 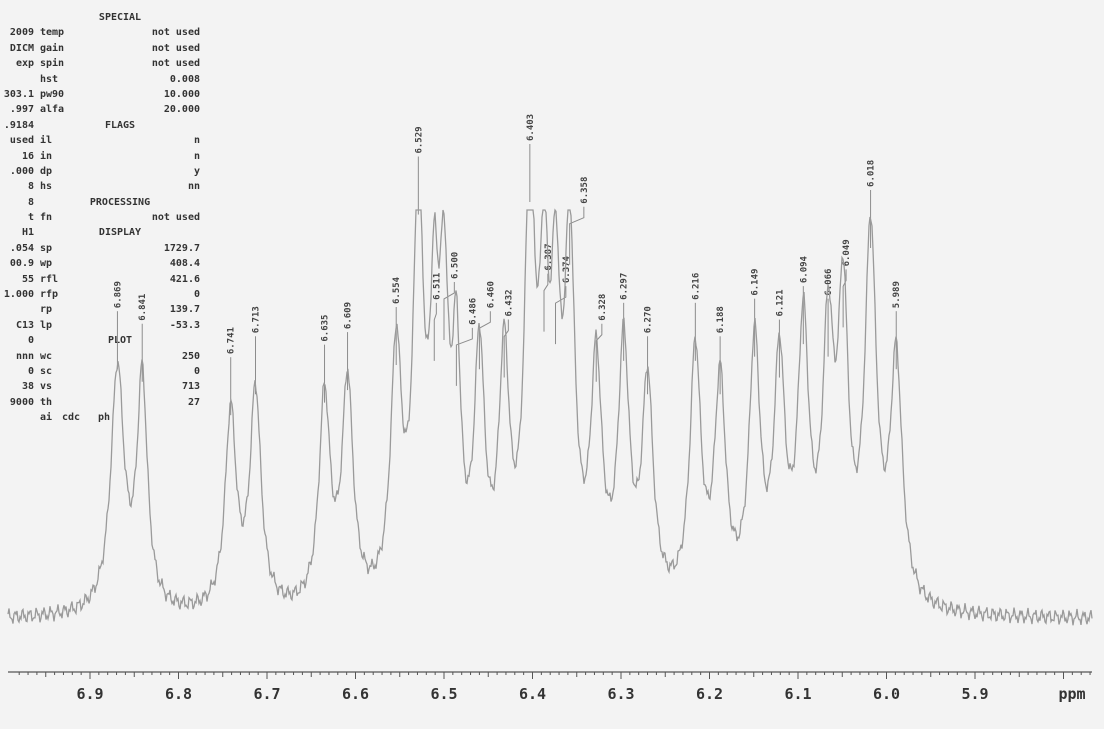 I want to click on peak-label: 6.841, so click(x=143, y=307).